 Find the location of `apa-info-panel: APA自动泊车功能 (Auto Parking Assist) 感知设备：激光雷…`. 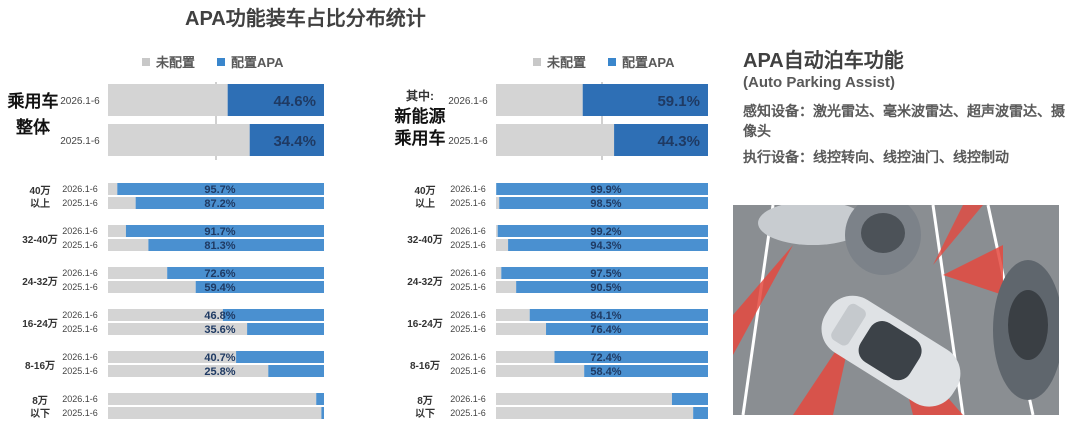

apa-info-panel: APA自动泊车功能 (Auto Parking Assist) 感知设备：激光雷… is located at coordinates (908, 105).